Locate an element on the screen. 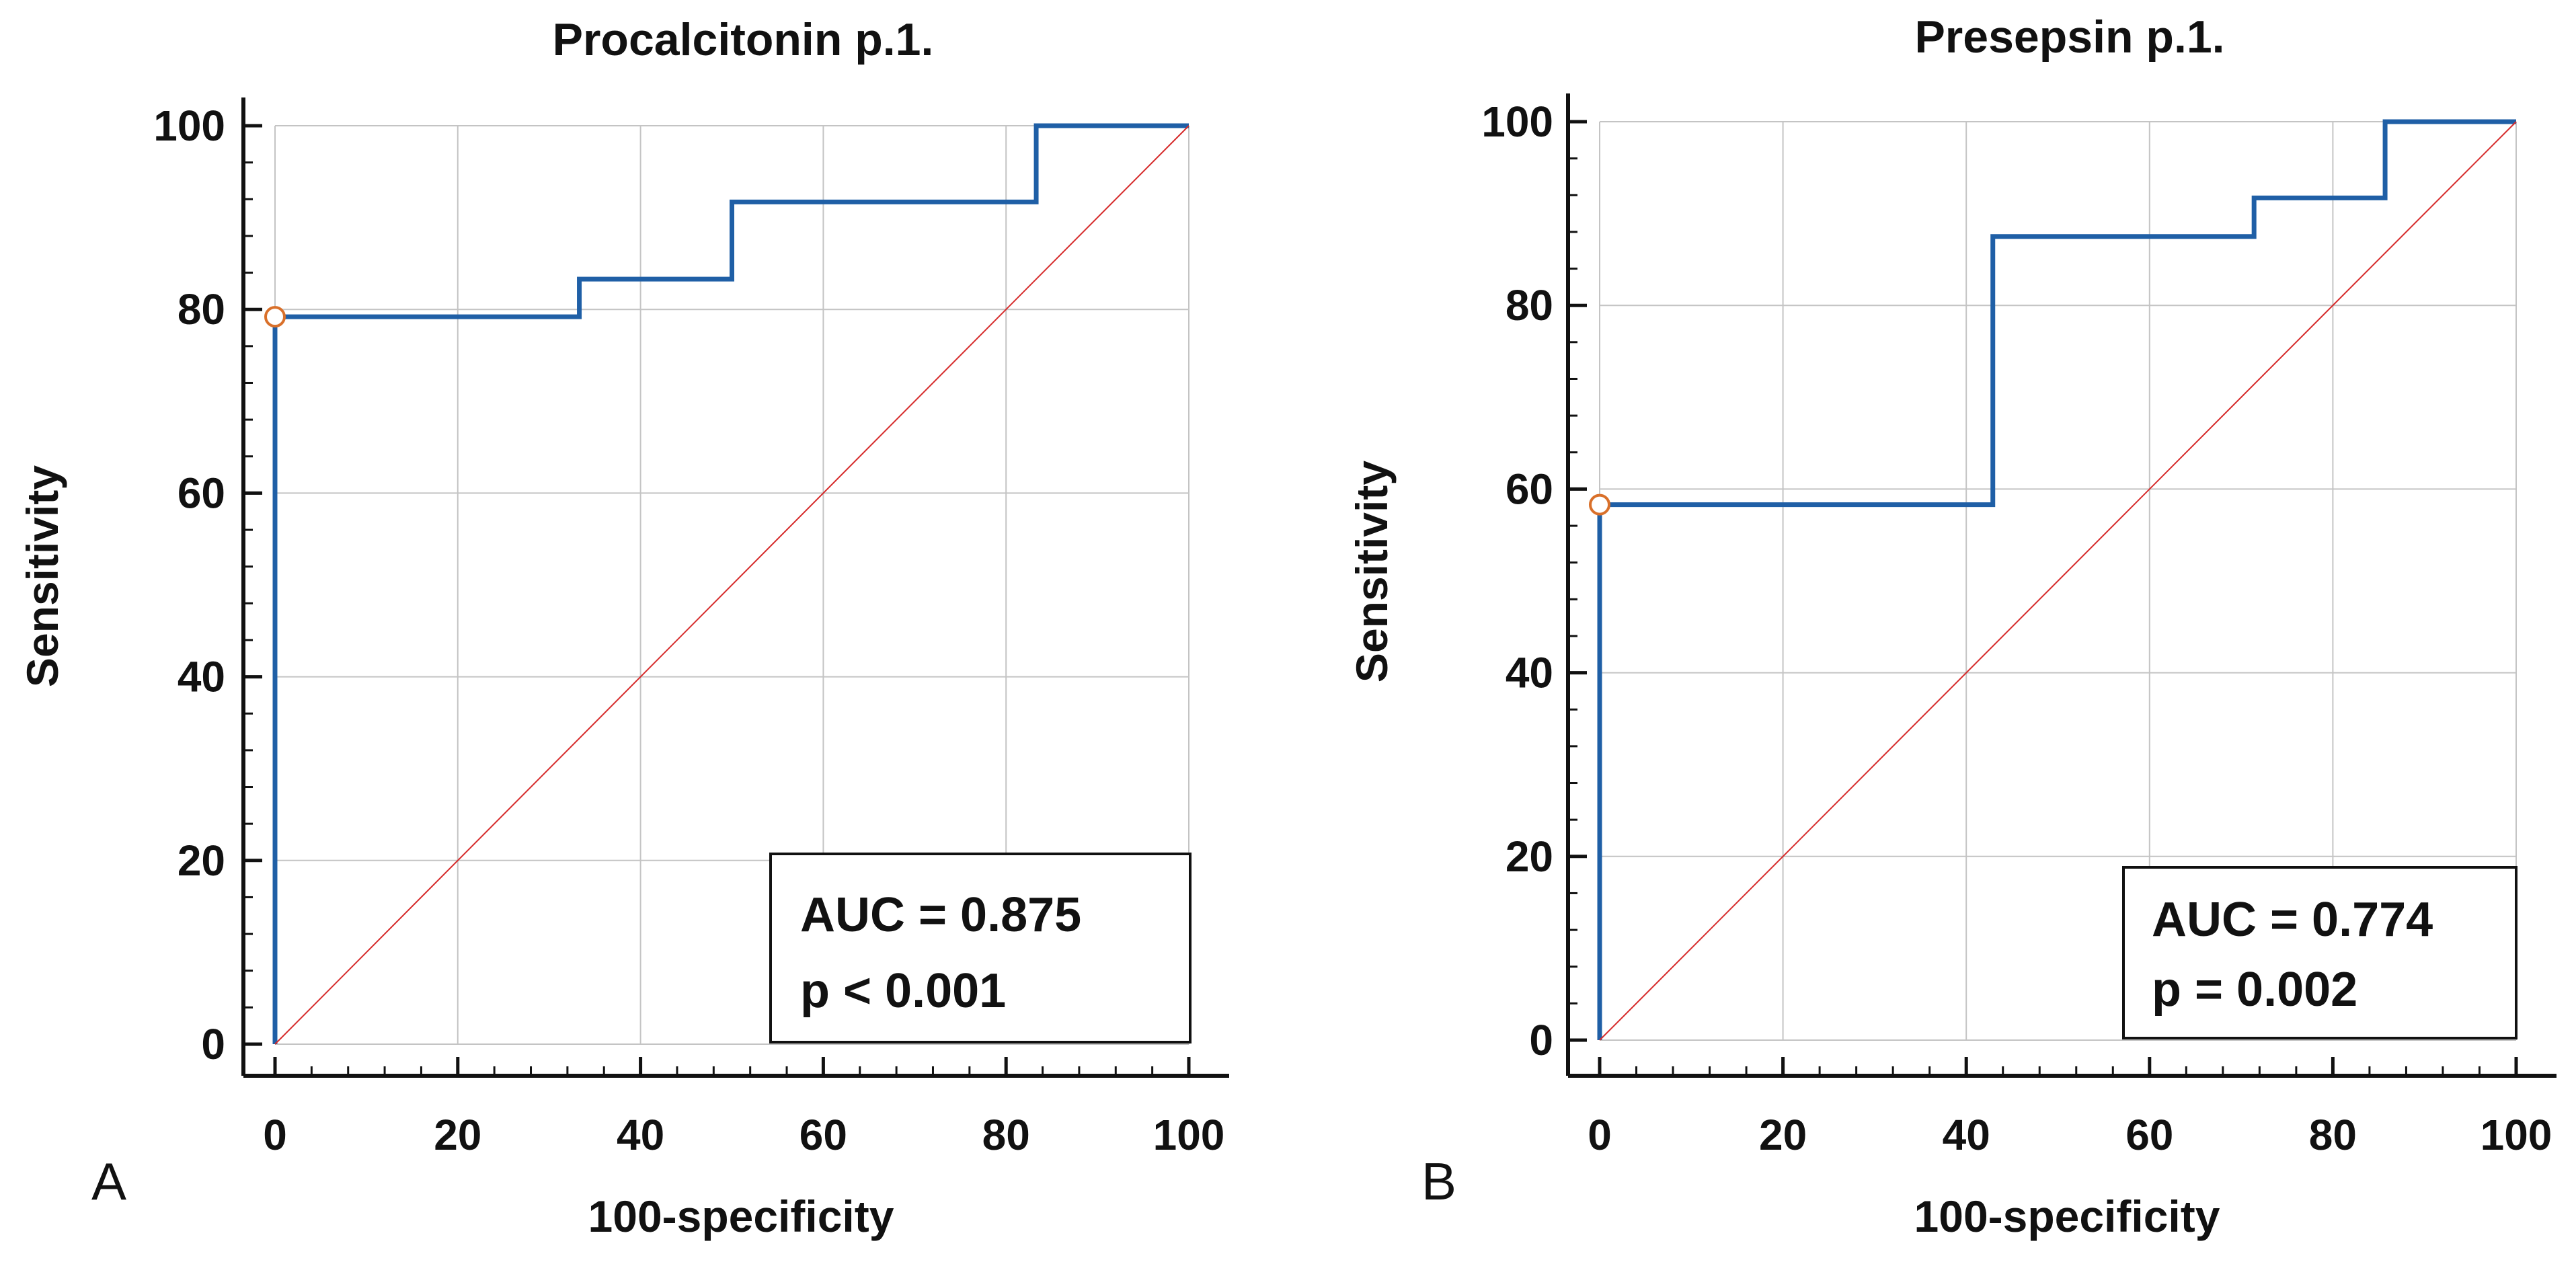 This screenshot has height=1262, width=2576. panel-a-ytick-label-100: 100 is located at coordinates (189, 126).